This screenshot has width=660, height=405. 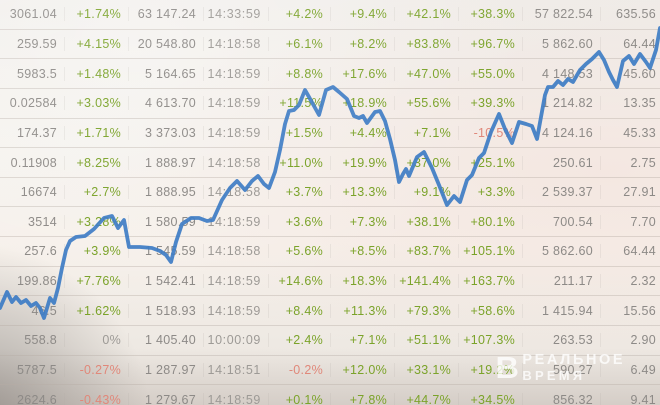 I want to click on table-cell: 199.86, so click(x=36, y=281).